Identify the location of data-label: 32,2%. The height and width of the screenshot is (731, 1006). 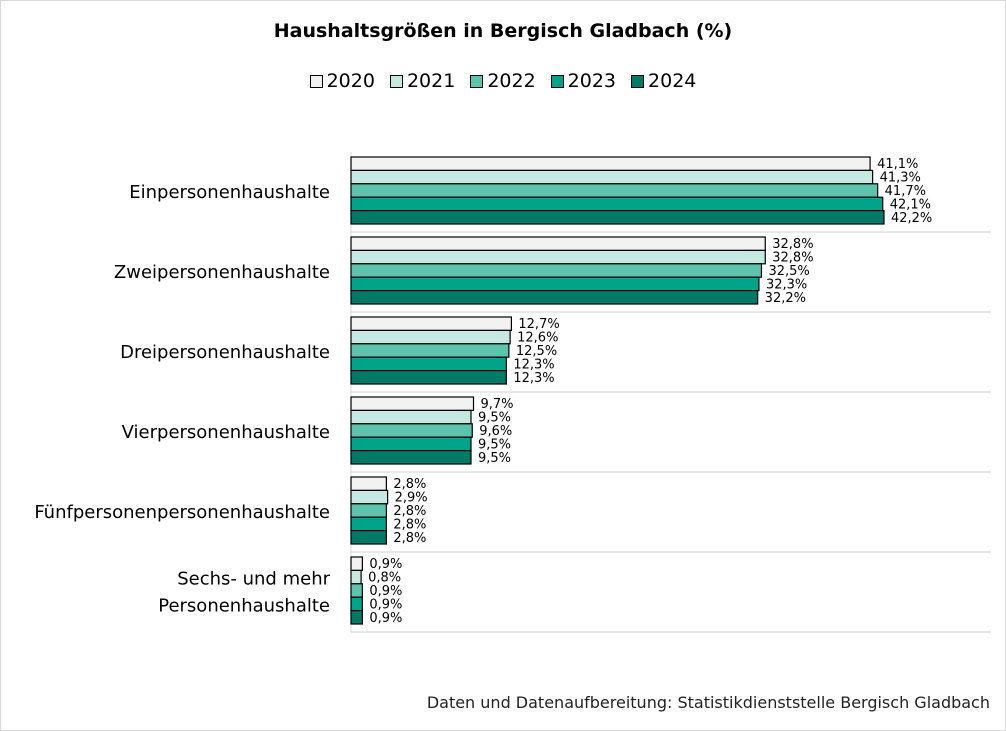
(785, 298).